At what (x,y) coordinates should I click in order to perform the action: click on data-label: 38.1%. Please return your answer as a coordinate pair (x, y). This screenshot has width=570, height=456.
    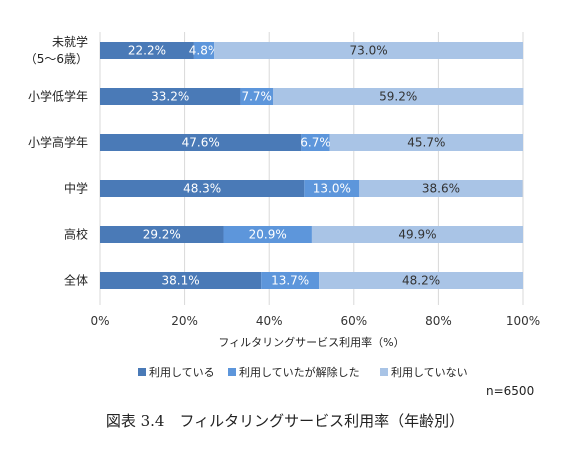
    Looking at the image, I should click on (181, 281).